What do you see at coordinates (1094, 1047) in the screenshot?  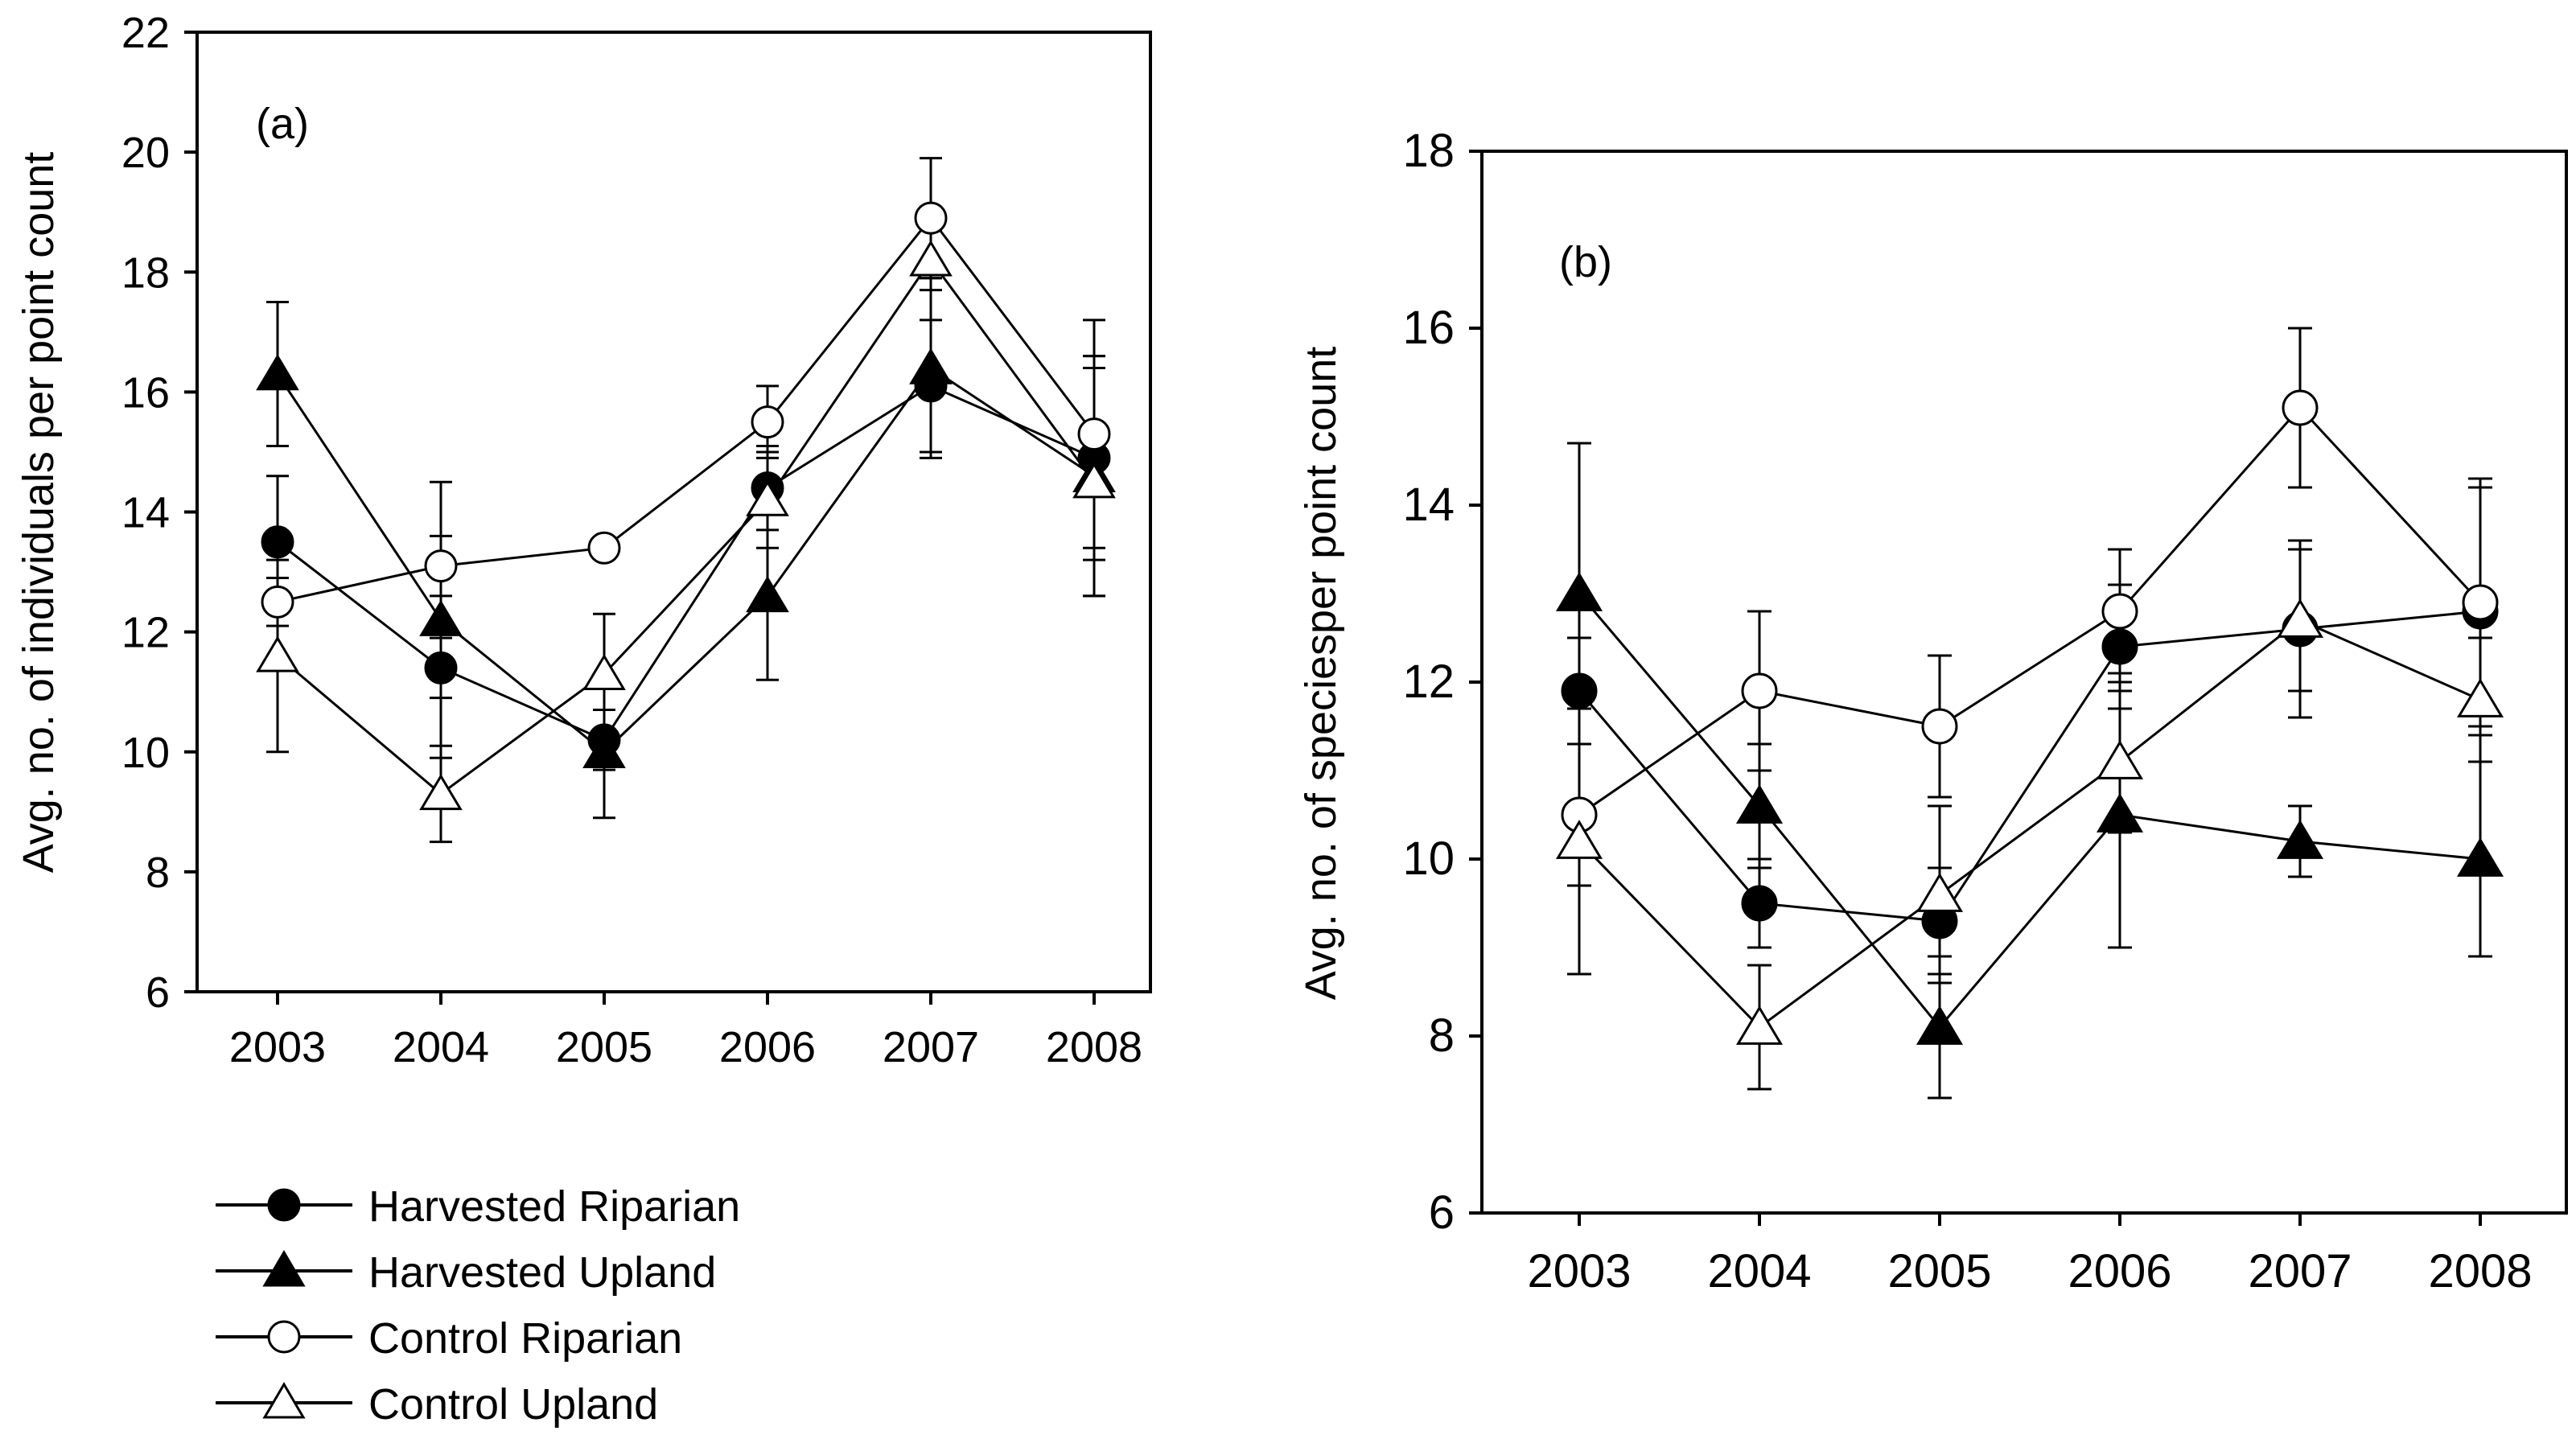 I see `x-tick-label-a: 2008` at bounding box center [1094, 1047].